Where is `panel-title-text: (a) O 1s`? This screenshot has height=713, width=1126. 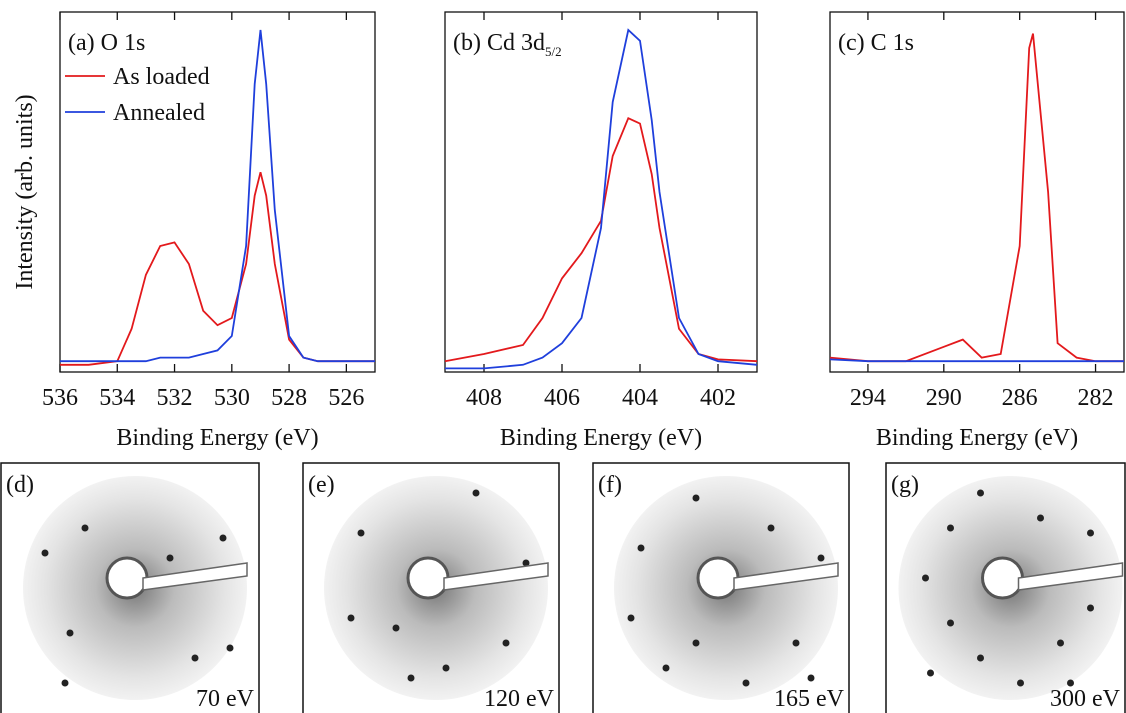
panel-title-text: (a) O 1s is located at coordinates (106, 43).